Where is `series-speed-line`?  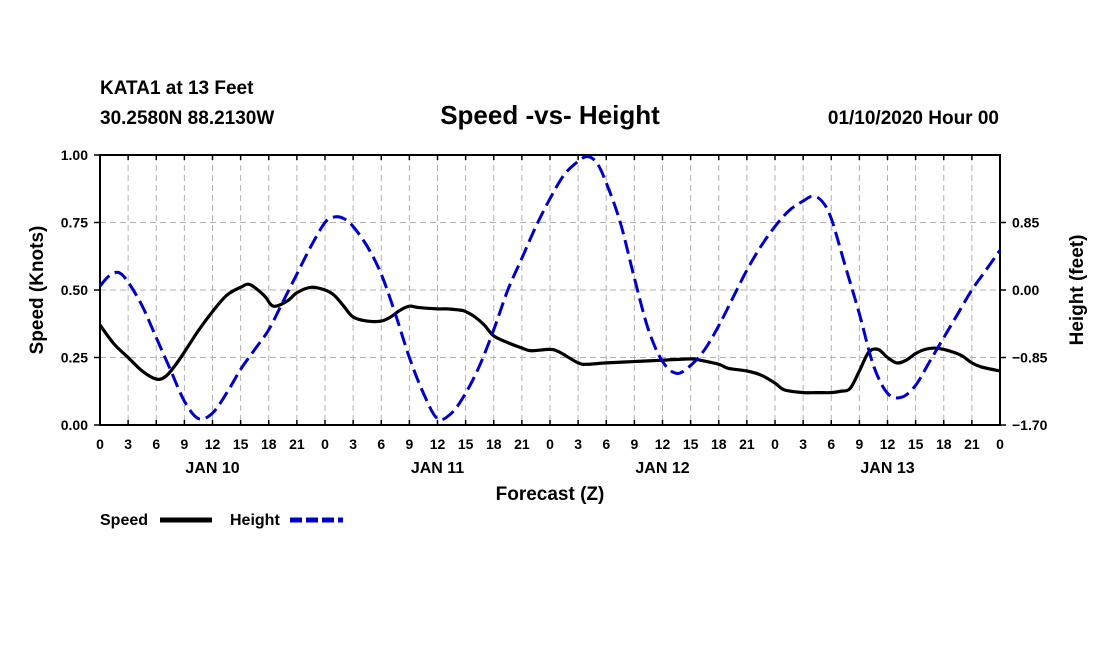 series-speed-line is located at coordinates (549, 338).